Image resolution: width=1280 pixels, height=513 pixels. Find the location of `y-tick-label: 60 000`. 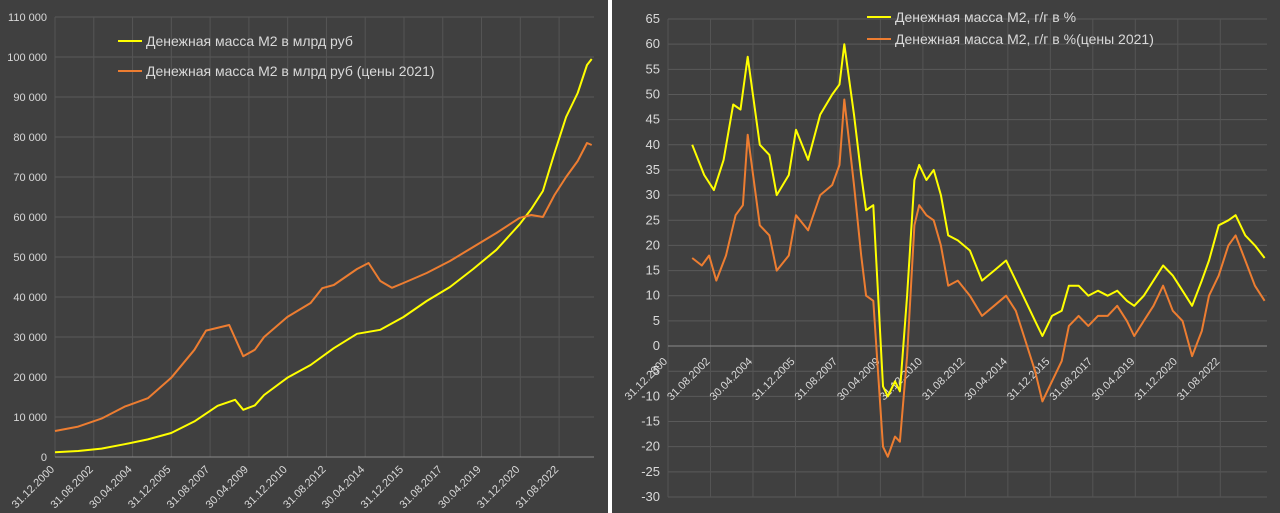

y-tick-label: 60 000 is located at coordinates (30, 218).